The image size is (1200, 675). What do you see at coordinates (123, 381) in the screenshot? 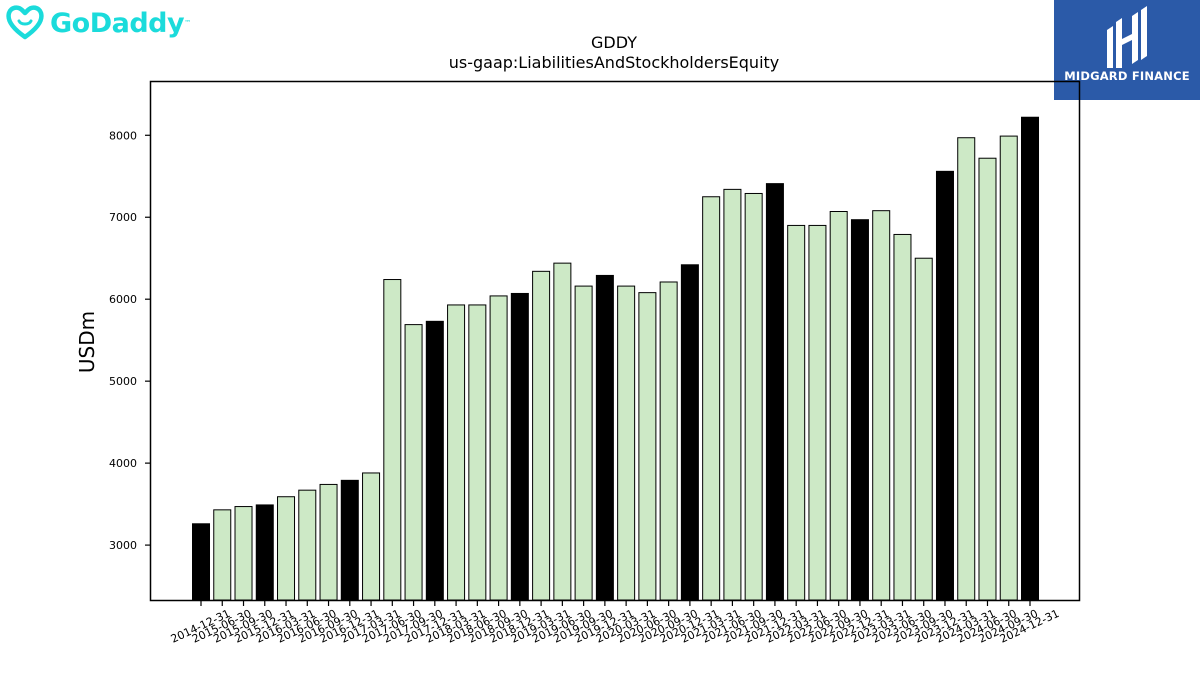
I see `y-tick-label: 5000` at bounding box center [123, 381].